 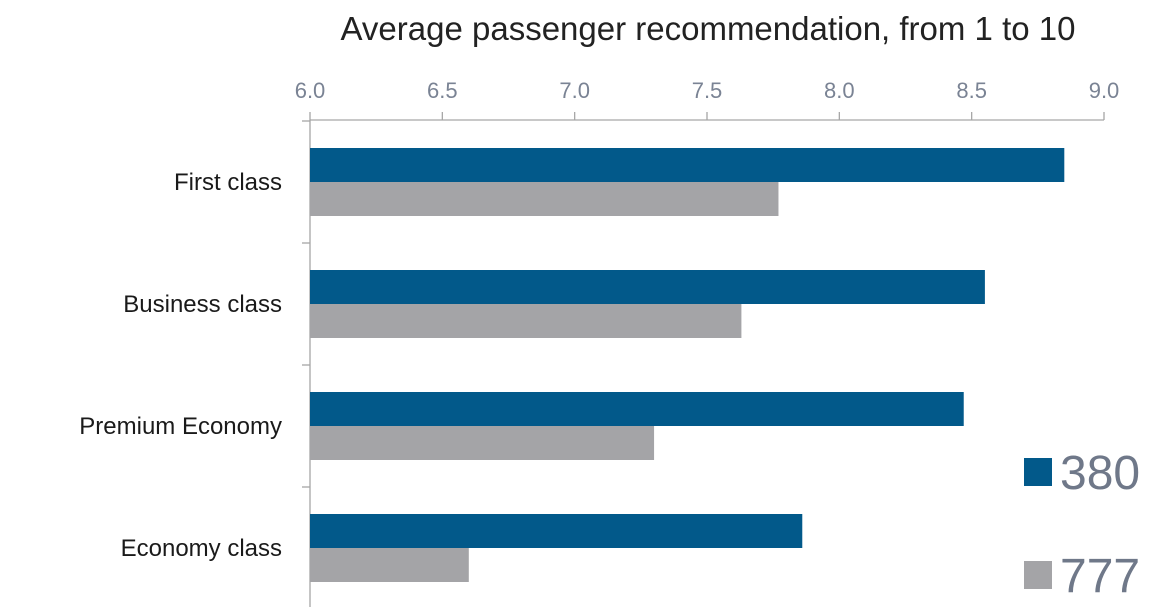 What do you see at coordinates (1100, 473) in the screenshot?
I see `legend-label-380: 380` at bounding box center [1100, 473].